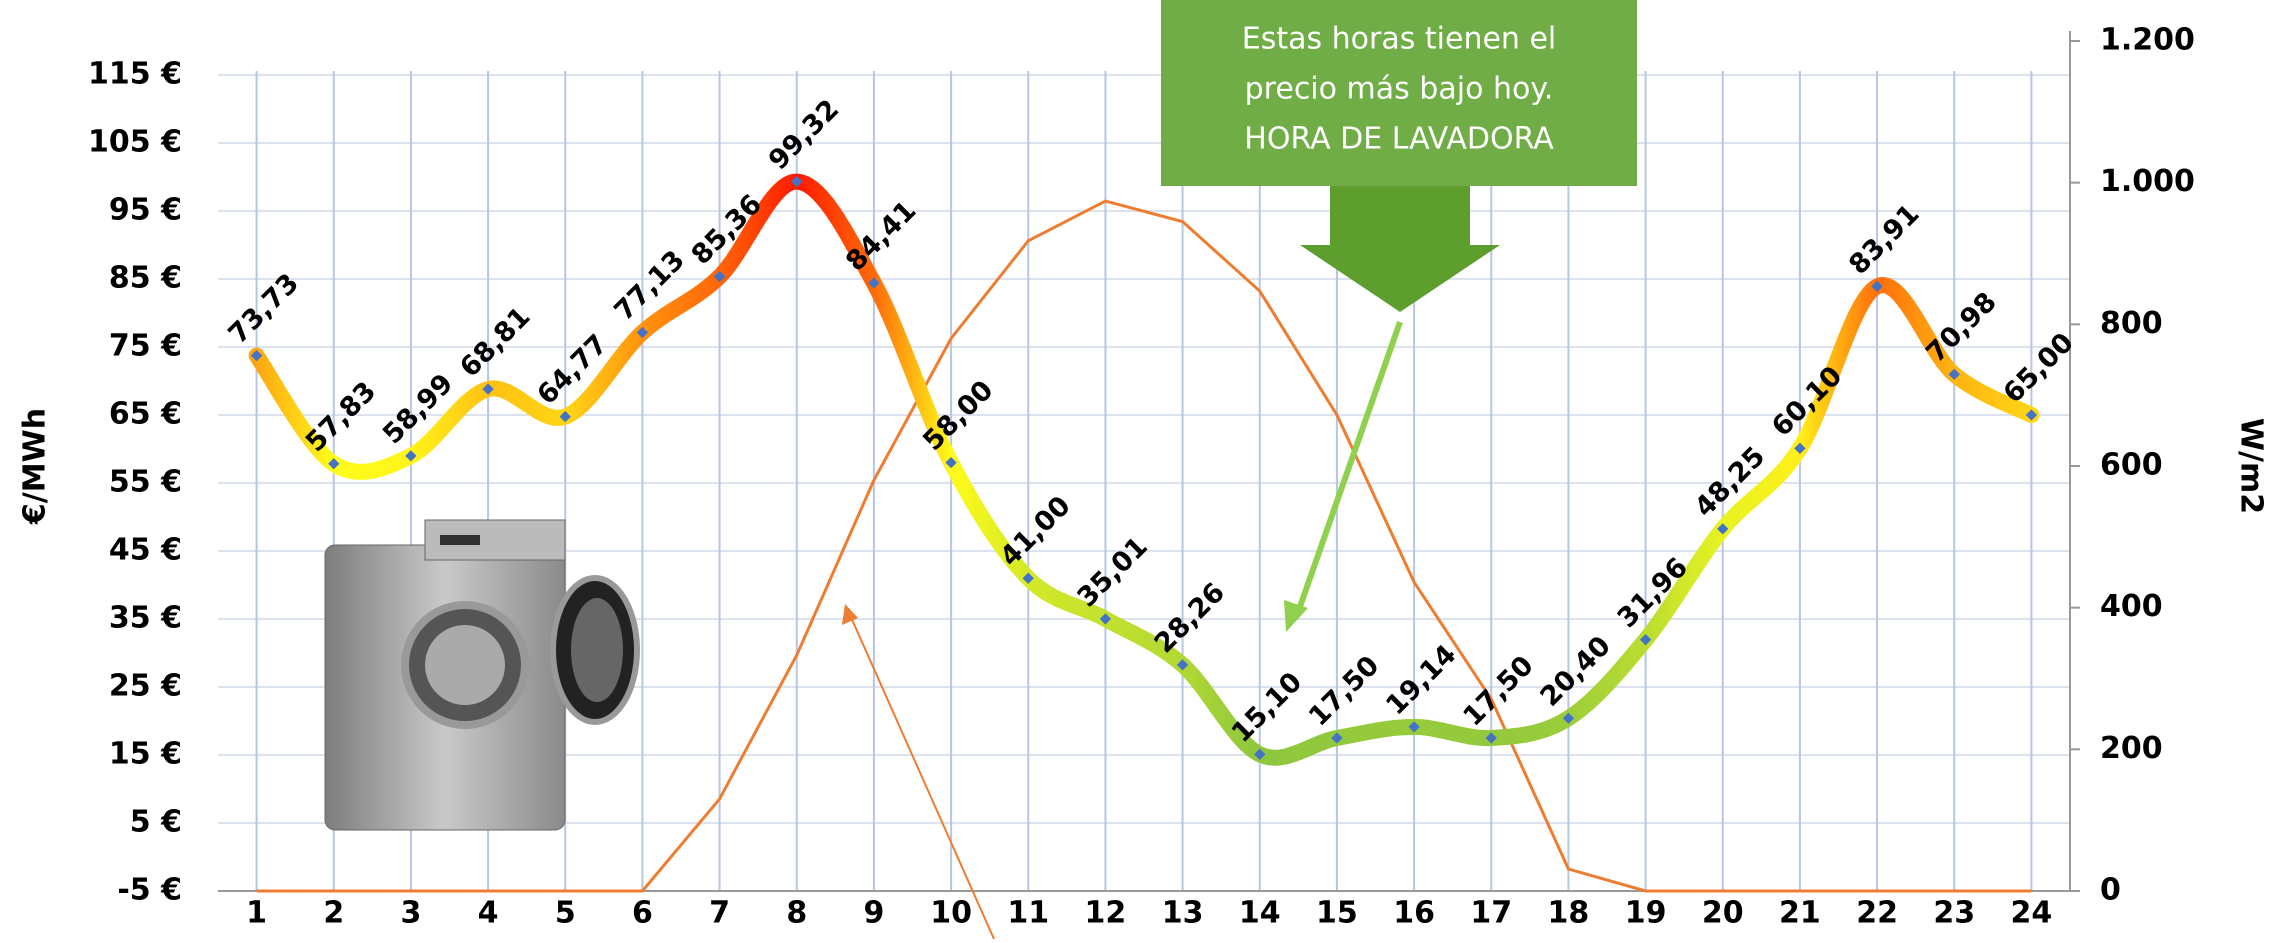  What do you see at coordinates (1028, 913) in the screenshot?
I see `x-tick-label: 11` at bounding box center [1028, 913].